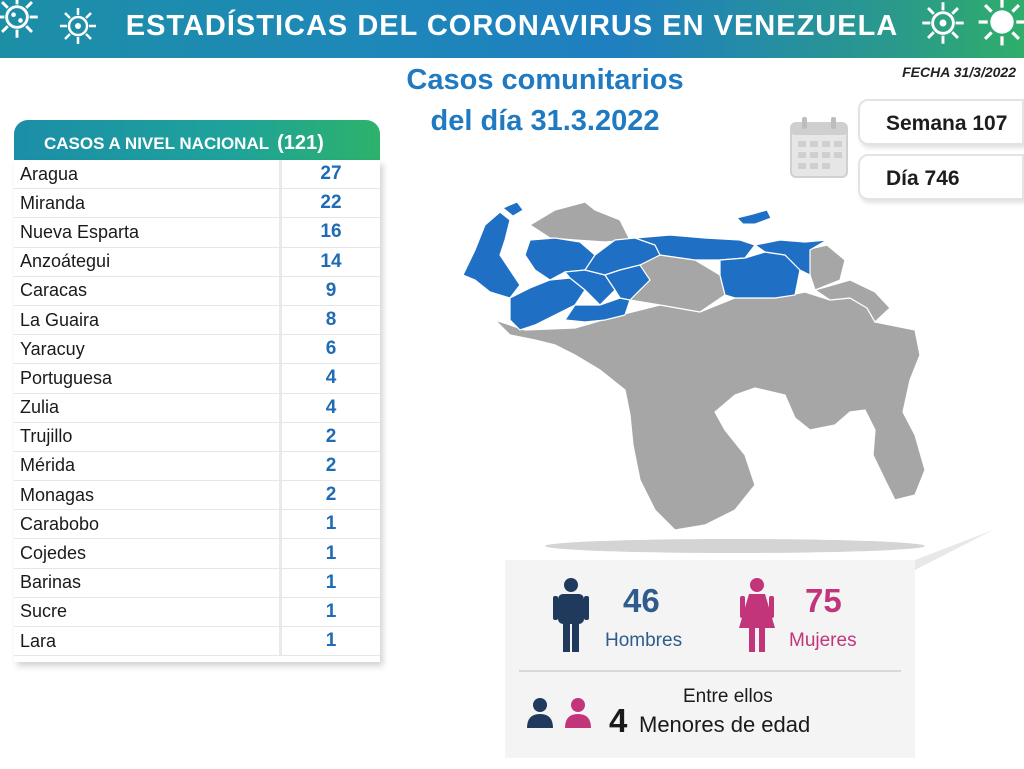 The width and height of the screenshot is (1024, 769). Describe the element at coordinates (148, 407) in the screenshot. I see `state-name: Zulia` at that location.